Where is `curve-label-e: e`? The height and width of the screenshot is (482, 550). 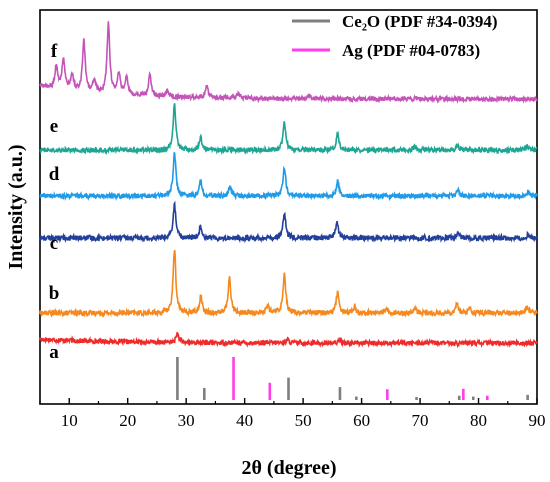 curve-label-e: e is located at coordinates (54, 126).